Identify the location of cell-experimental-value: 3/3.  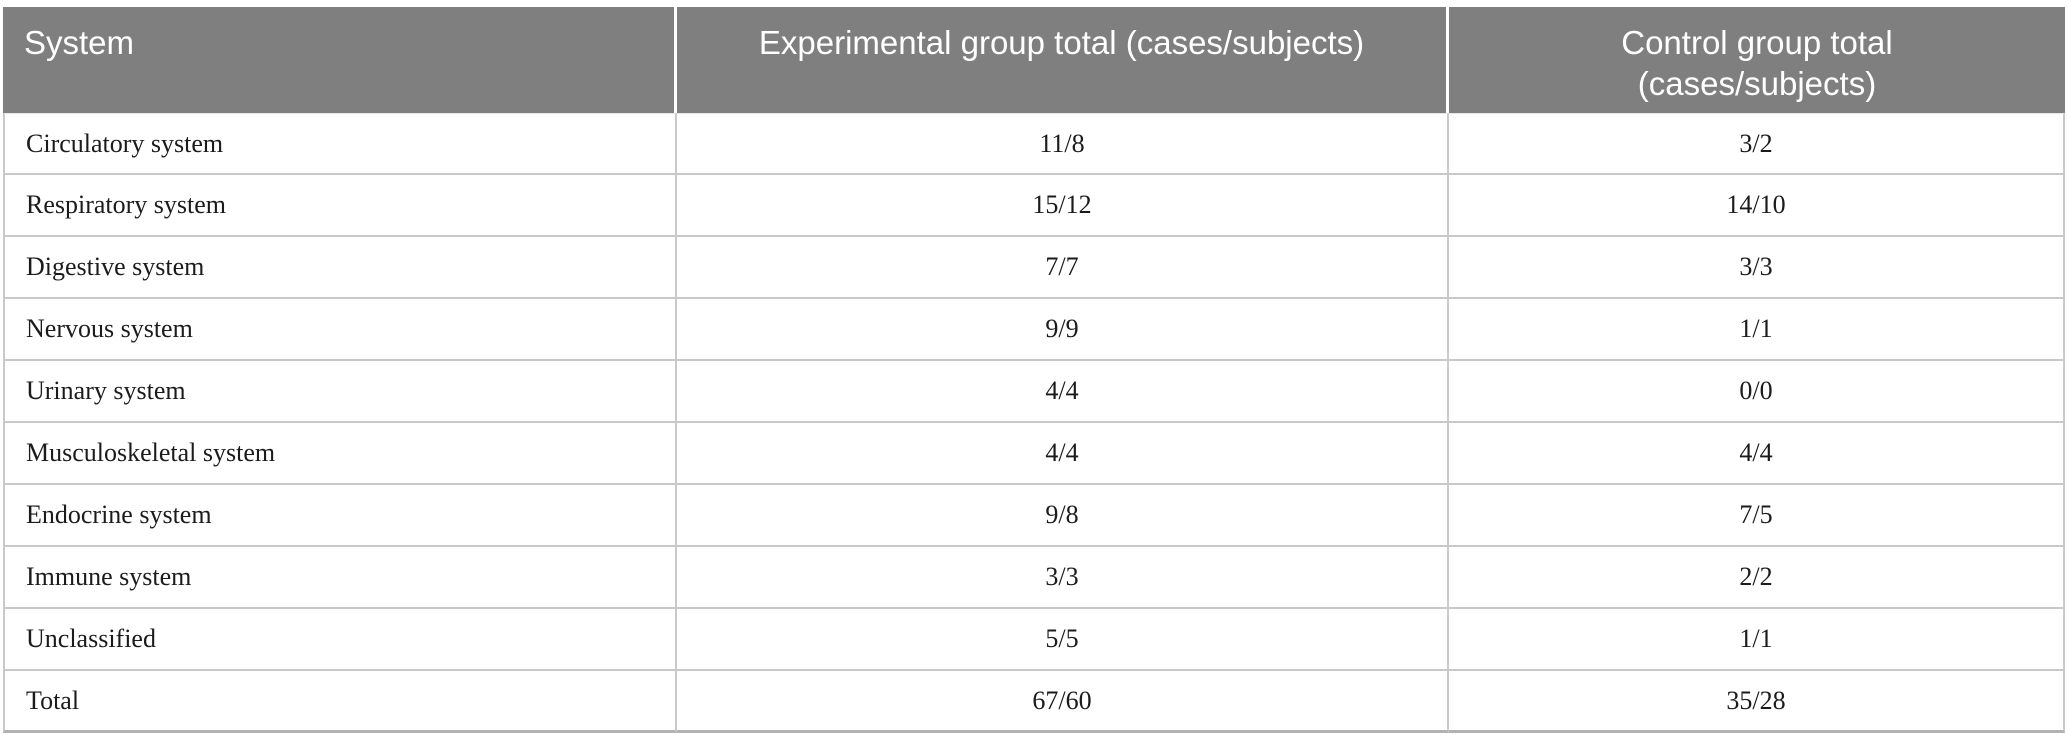
(1063, 578).